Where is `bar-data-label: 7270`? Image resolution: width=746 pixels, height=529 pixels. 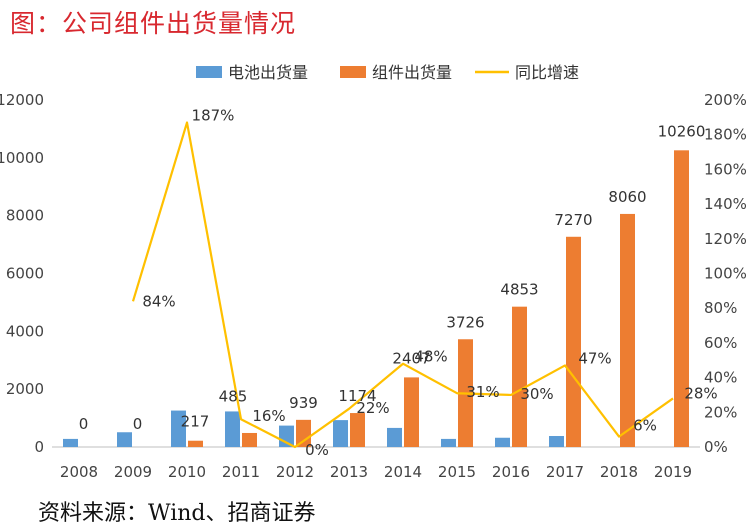
bar-data-label: 7270 is located at coordinates (573, 220).